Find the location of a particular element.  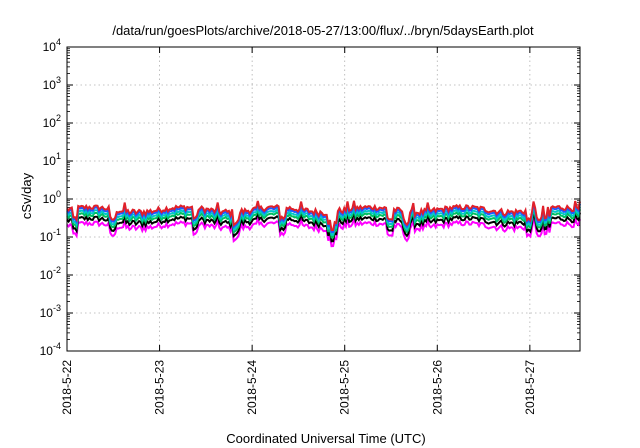

y-tick-label: 10⁻³ is located at coordinates (50, 311).